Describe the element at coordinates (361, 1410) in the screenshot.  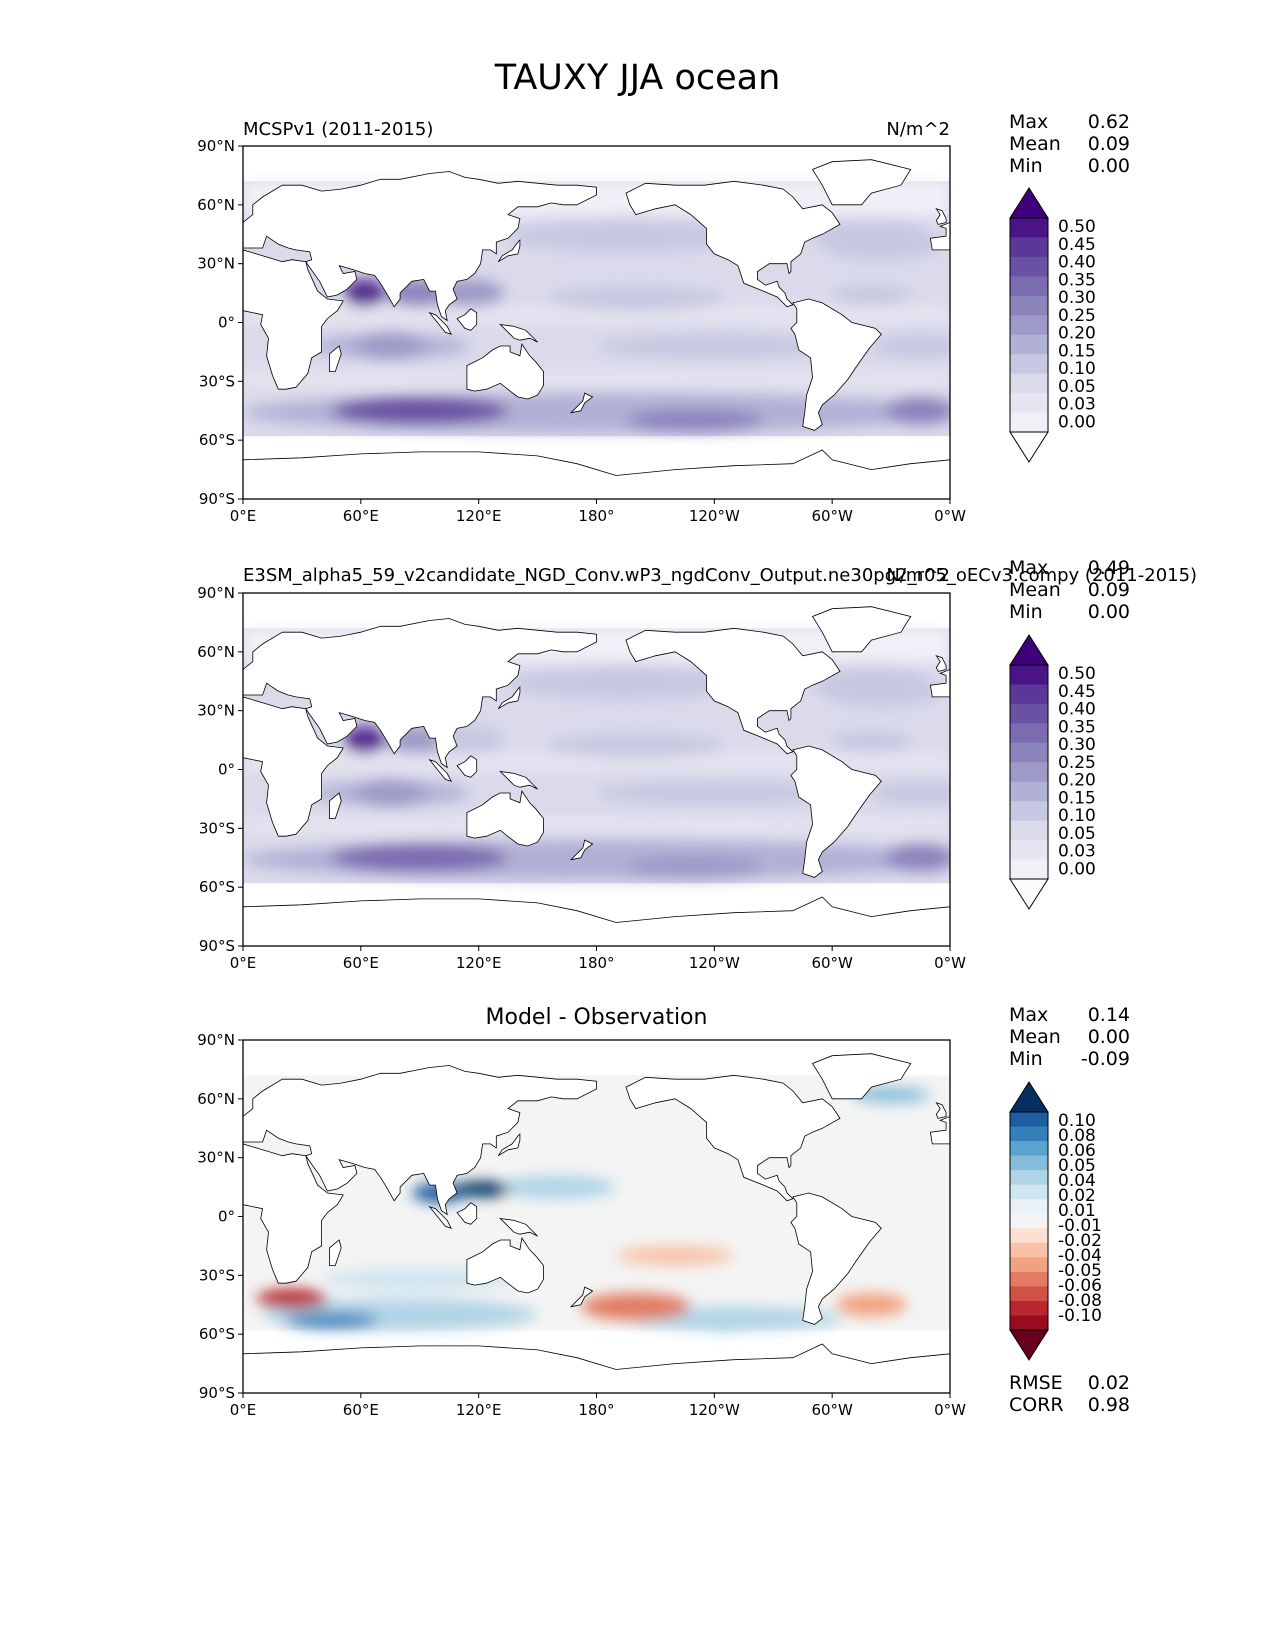
I see `x-tick-label: 60°E` at that location.